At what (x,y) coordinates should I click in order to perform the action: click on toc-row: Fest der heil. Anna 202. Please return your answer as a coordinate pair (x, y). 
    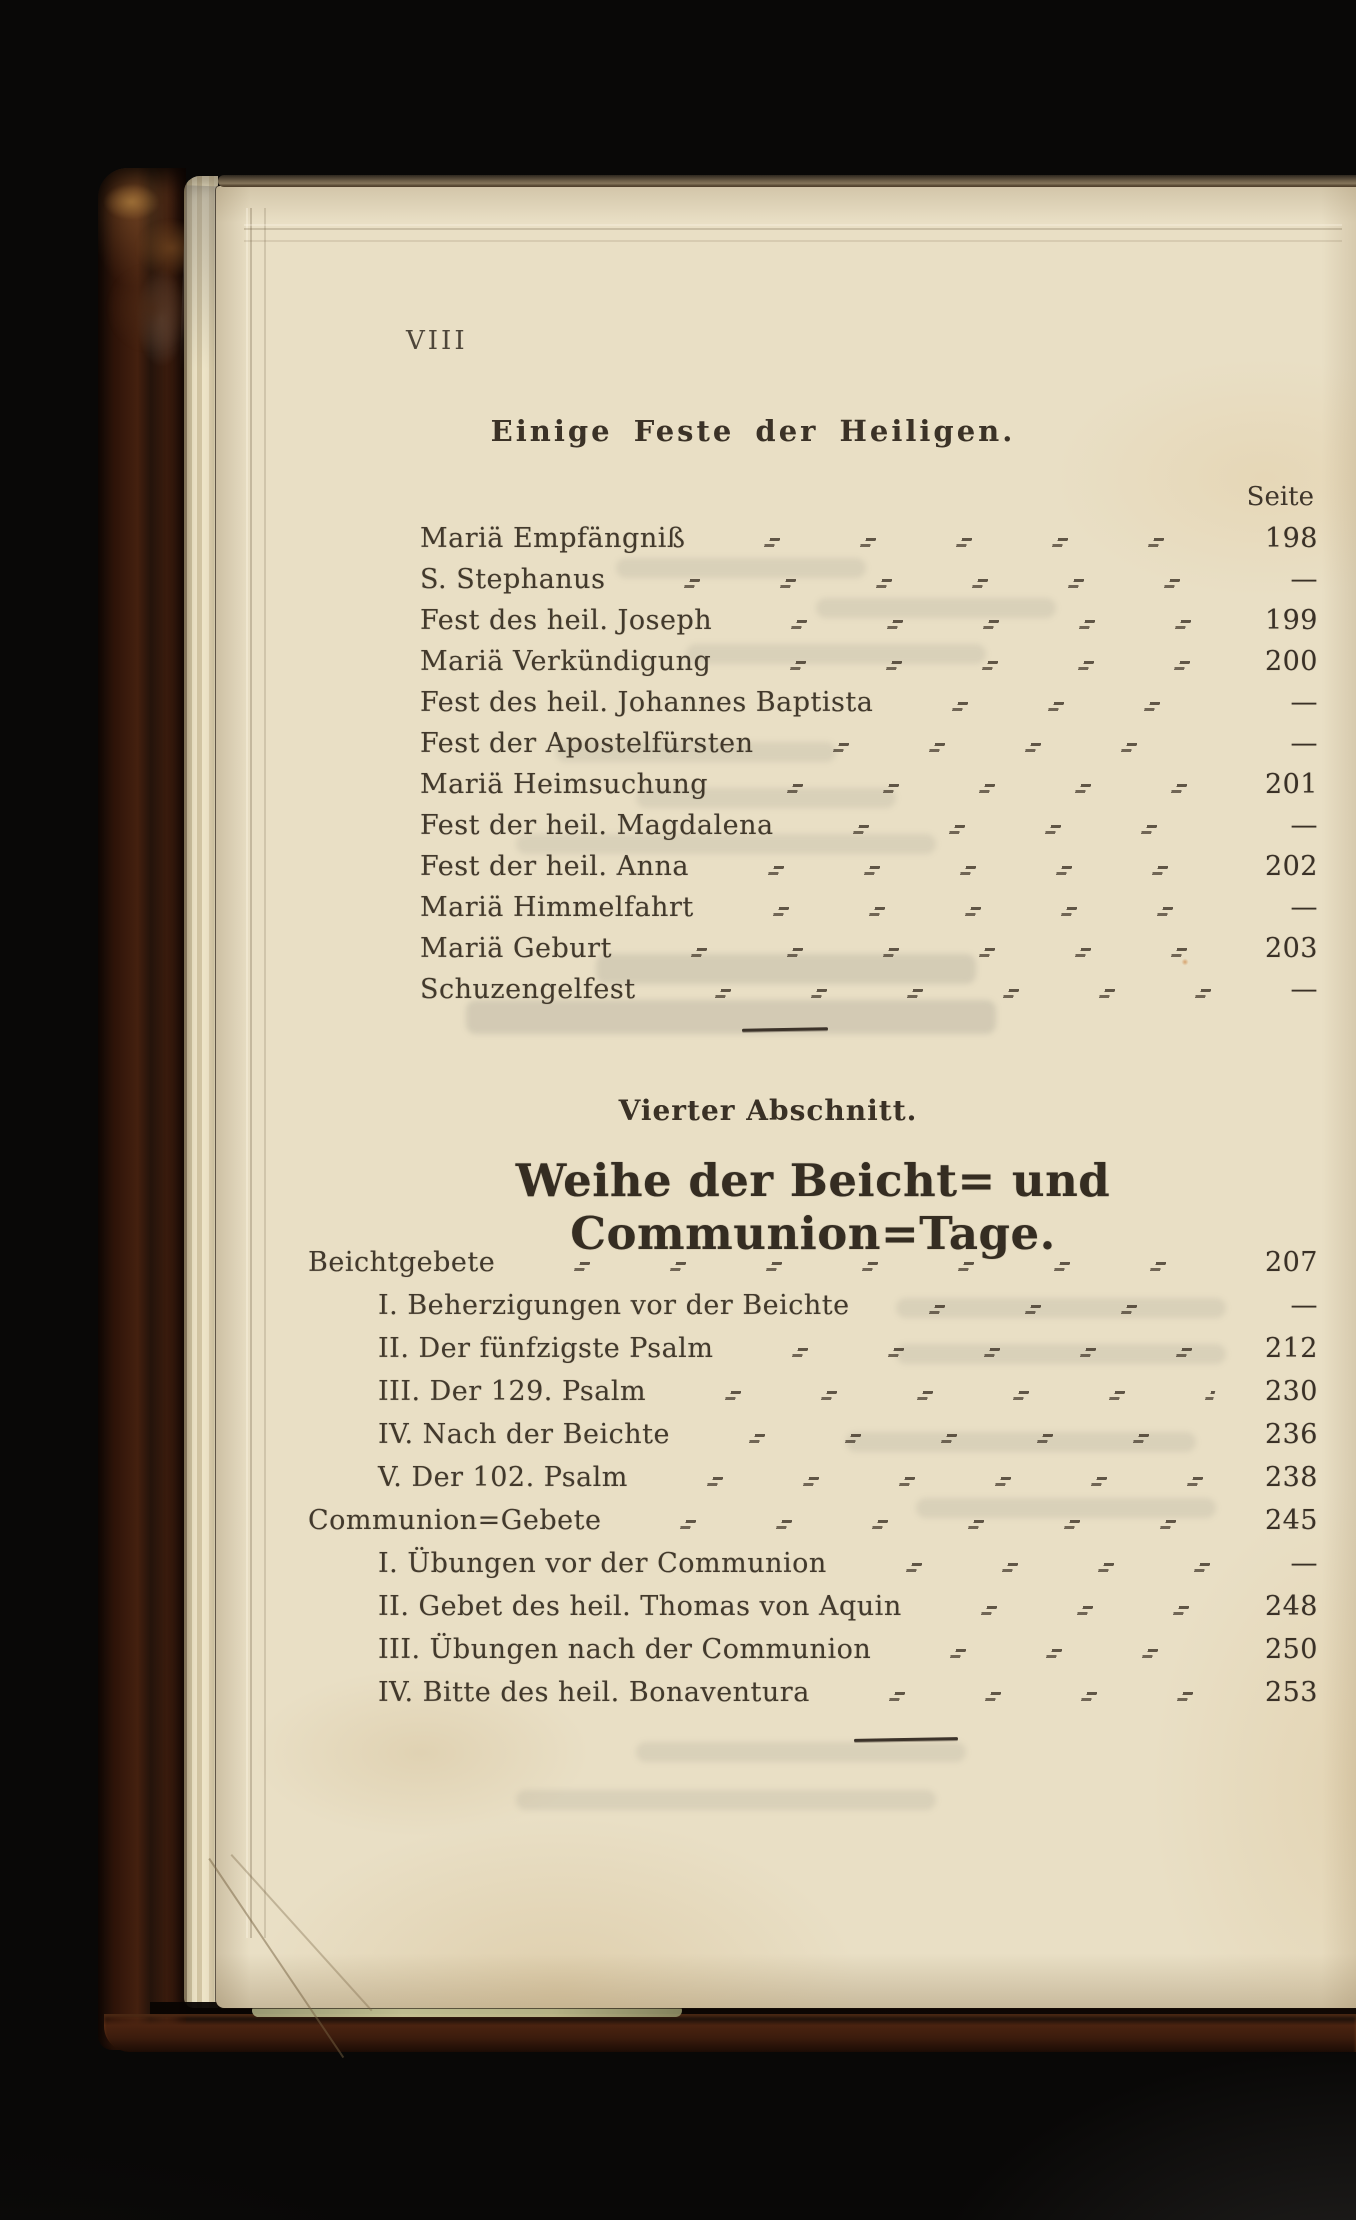
    Looking at the image, I should click on (813, 866).